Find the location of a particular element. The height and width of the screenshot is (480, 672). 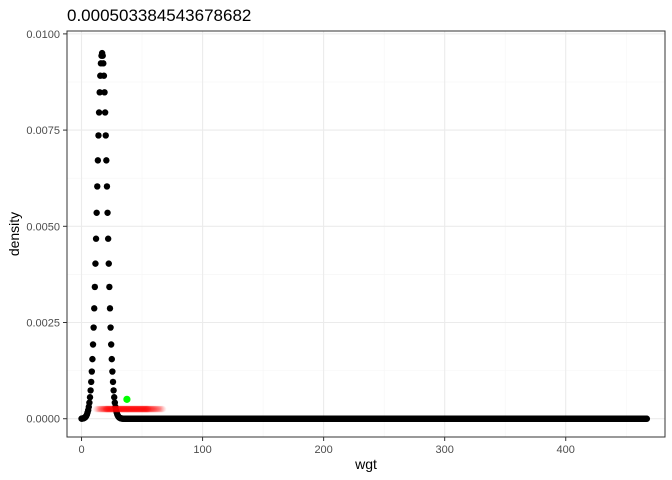

y-tick-label: 0.0050 is located at coordinates (43, 227).